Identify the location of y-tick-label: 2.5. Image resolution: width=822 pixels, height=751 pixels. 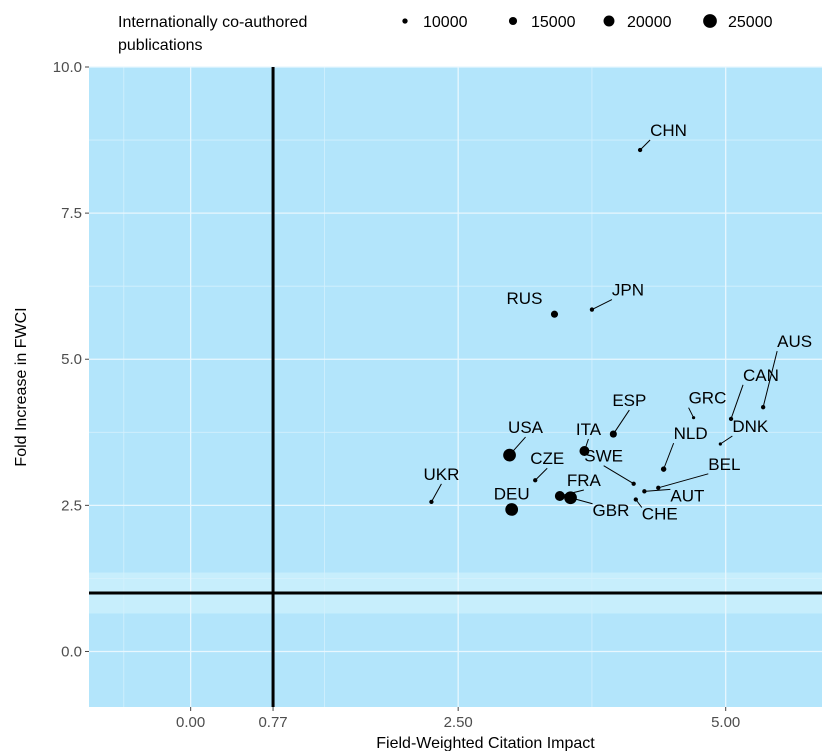
(71, 505).